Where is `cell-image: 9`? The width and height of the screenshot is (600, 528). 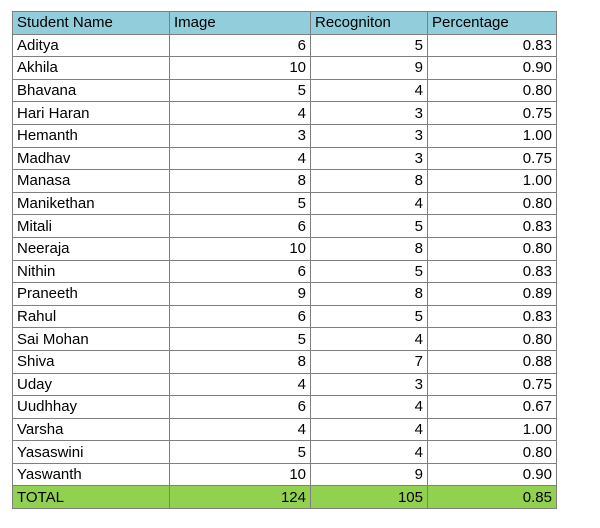 cell-image: 9 is located at coordinates (240, 294).